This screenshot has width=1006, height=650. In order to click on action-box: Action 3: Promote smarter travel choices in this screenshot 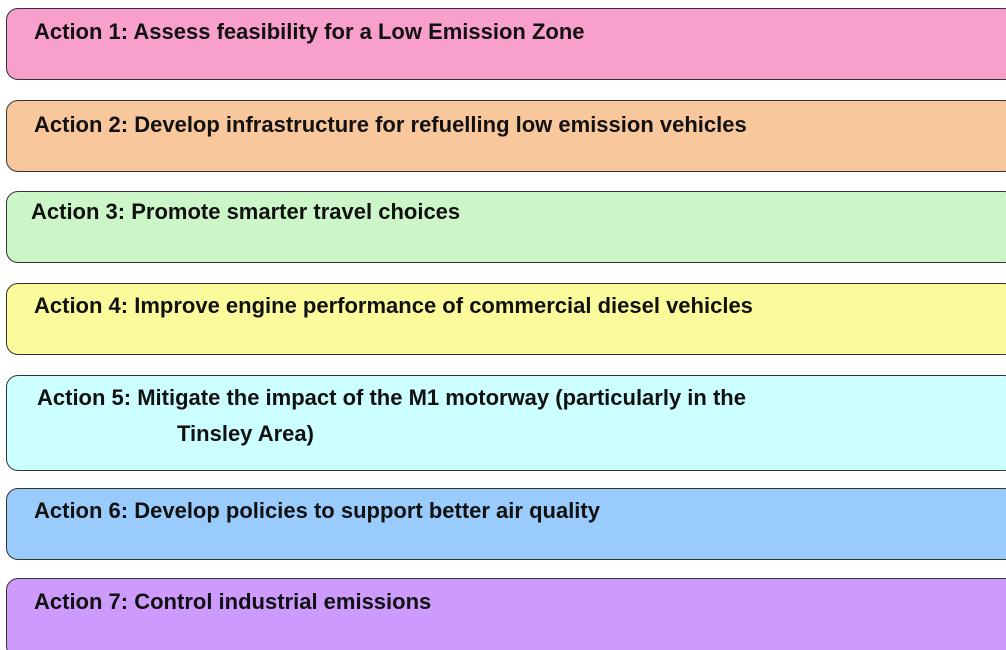, I will do `click(506, 227)`.